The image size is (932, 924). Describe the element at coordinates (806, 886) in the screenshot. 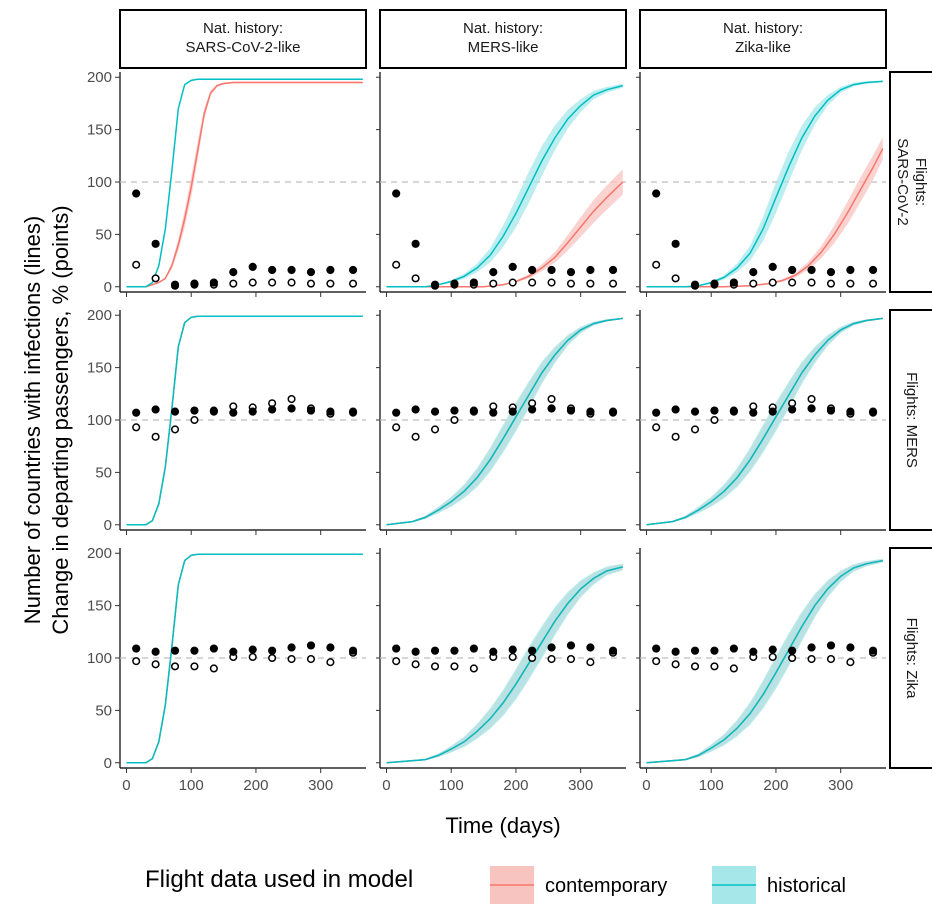

I see `legend-label-historical: historical` at that location.